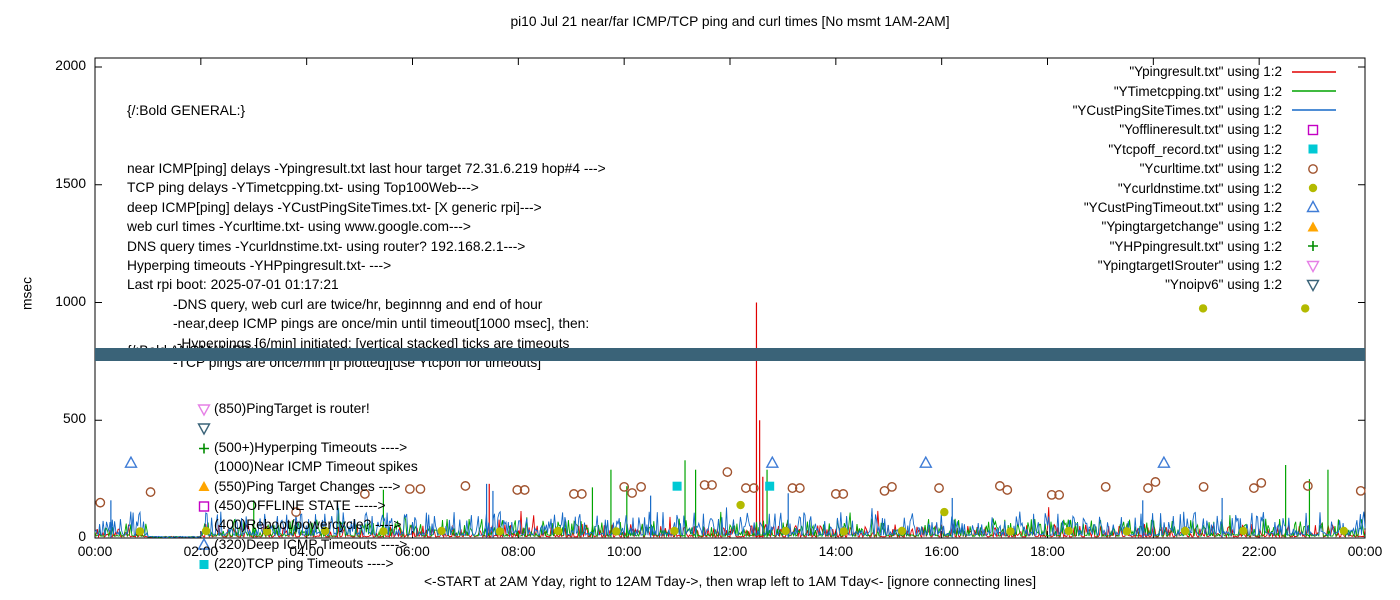 The image size is (1400, 600). Describe the element at coordinates (204, 448) in the screenshot. I see `plus-icon` at that location.